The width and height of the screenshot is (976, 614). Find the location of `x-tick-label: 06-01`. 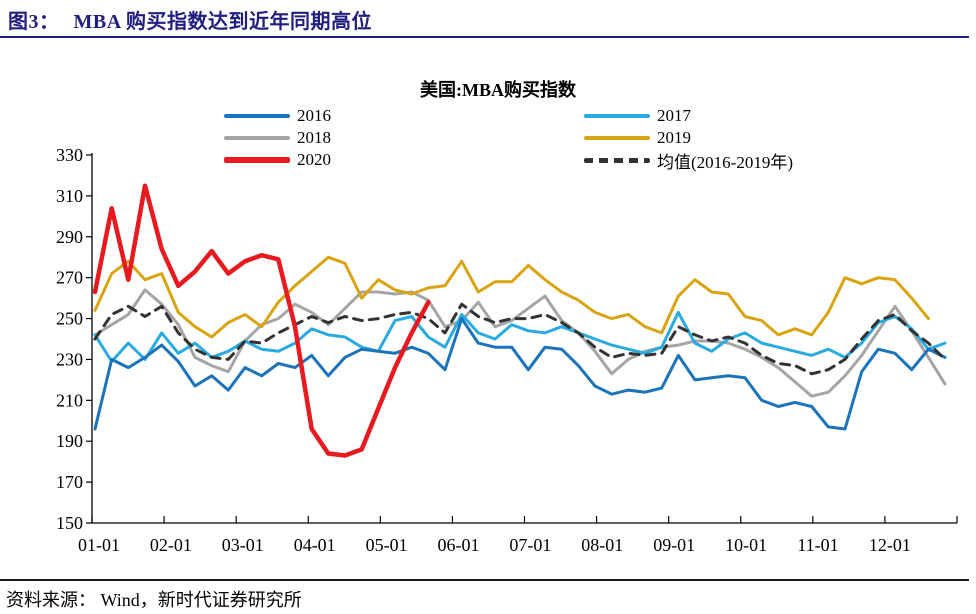

x-tick-label: 06-01 is located at coordinates (459, 545).